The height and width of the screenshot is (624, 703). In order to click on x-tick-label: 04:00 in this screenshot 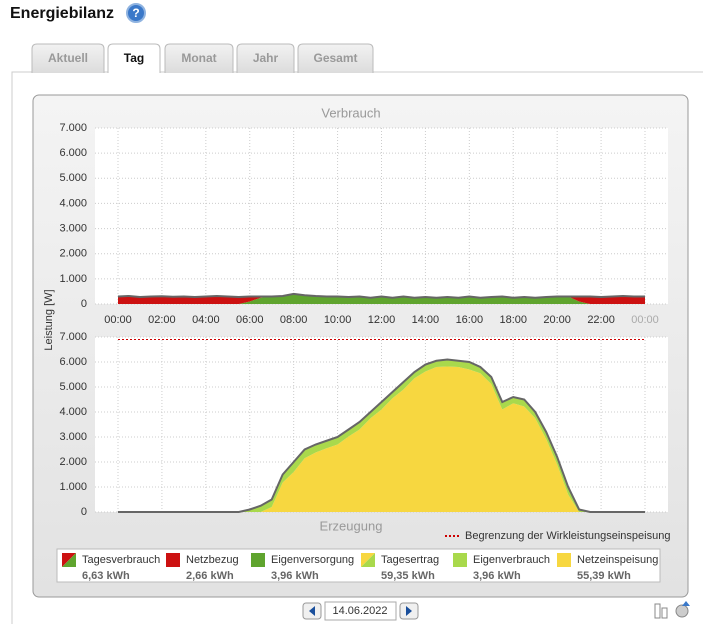, I will do `click(206, 320)`.